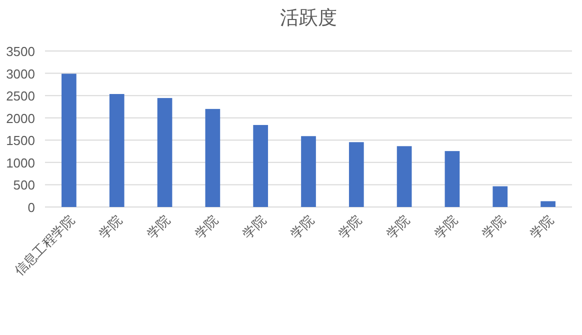  I want to click on y-tick-label: 2500, so click(20, 96).